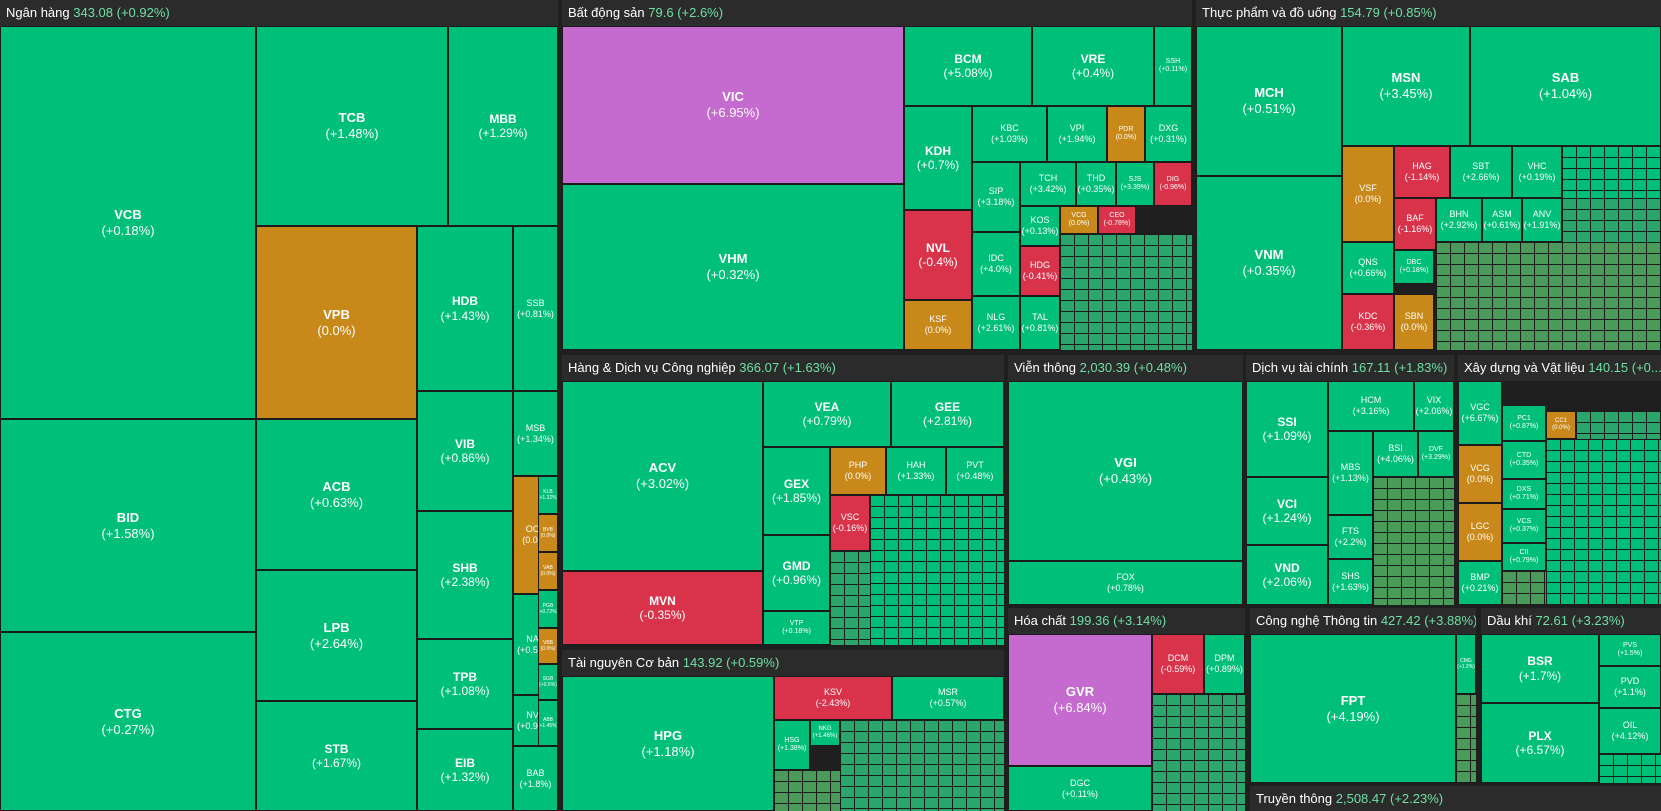 The width and height of the screenshot is (1661, 811). Describe the element at coordinates (1540, 743) in the screenshot. I see `stock-tile-plx: PLX (+6.57%)` at that location.